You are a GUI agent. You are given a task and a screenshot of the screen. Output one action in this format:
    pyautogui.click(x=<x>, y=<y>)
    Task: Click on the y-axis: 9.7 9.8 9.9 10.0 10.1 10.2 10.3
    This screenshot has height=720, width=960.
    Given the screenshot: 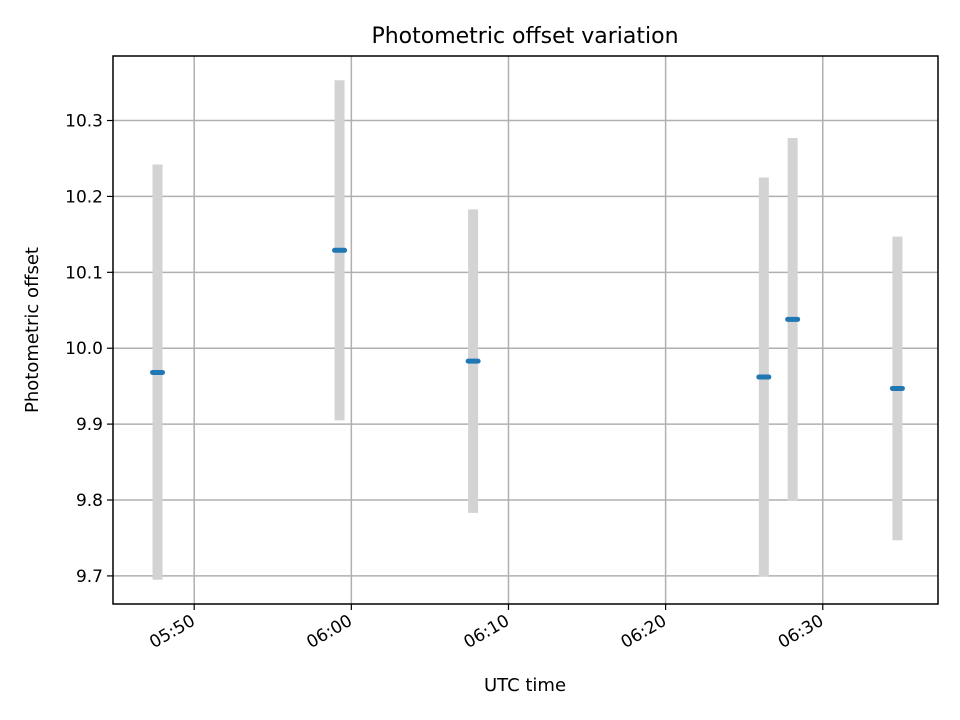 What is the action you would take?
    pyautogui.click(x=89, y=349)
    